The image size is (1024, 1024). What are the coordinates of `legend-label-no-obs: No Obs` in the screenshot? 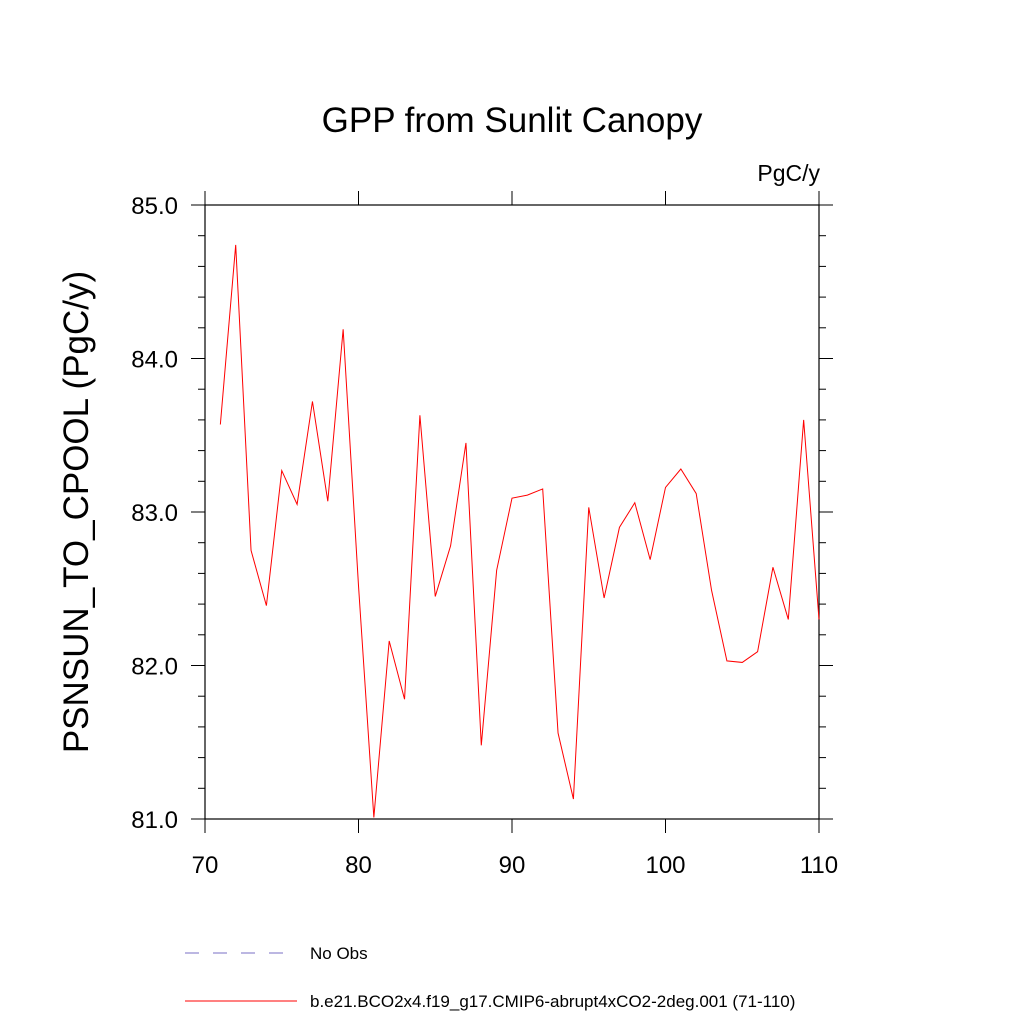 It's located at (339, 953).